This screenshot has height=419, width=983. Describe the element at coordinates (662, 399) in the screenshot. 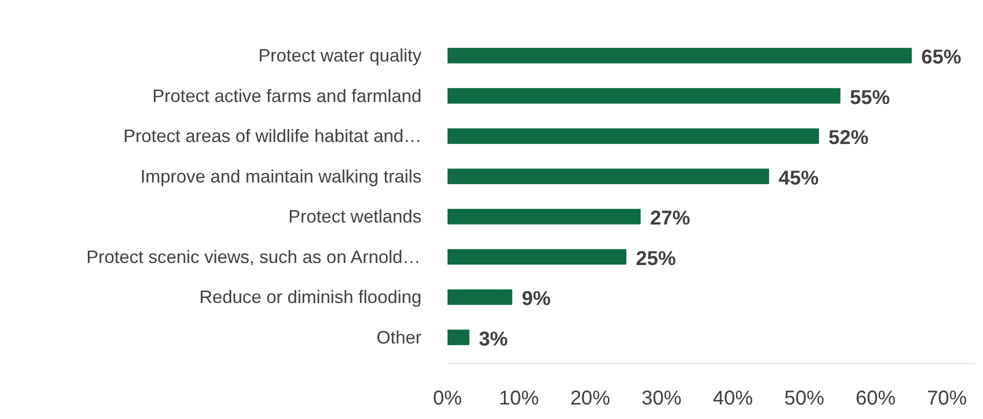

I see `x-tick-label: 30%` at that location.